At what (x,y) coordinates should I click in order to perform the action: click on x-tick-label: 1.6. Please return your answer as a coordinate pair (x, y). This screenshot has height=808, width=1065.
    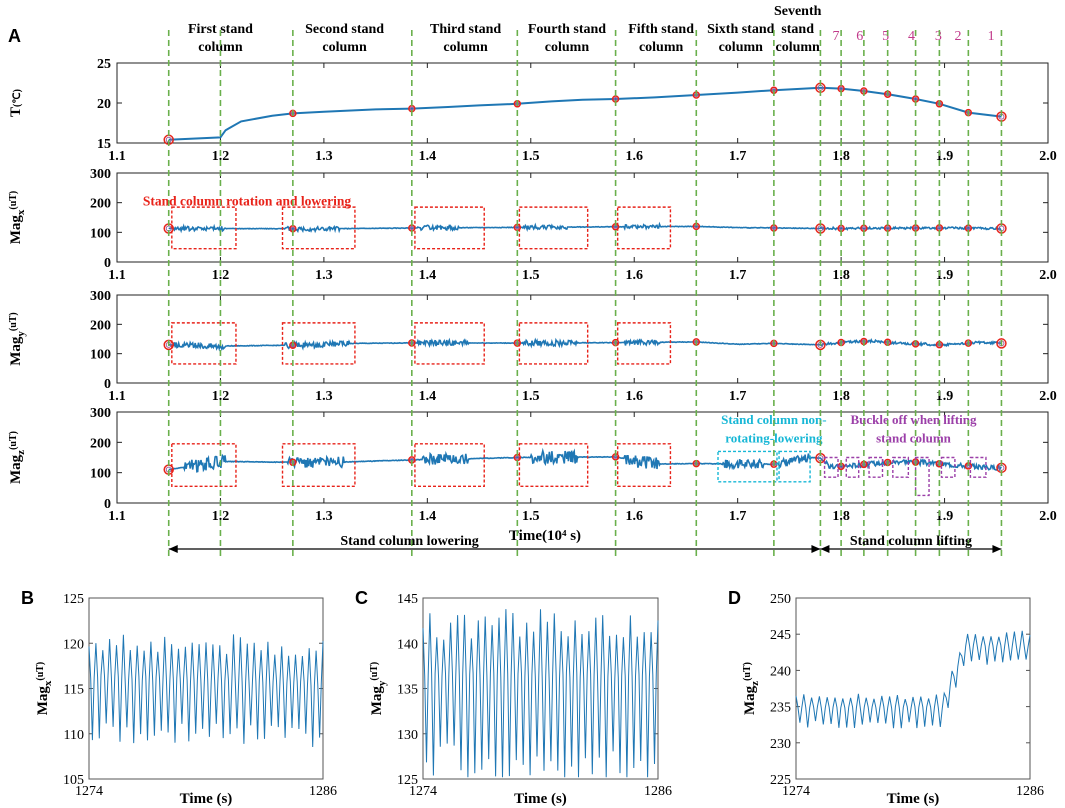
    Looking at the image, I should click on (634, 516).